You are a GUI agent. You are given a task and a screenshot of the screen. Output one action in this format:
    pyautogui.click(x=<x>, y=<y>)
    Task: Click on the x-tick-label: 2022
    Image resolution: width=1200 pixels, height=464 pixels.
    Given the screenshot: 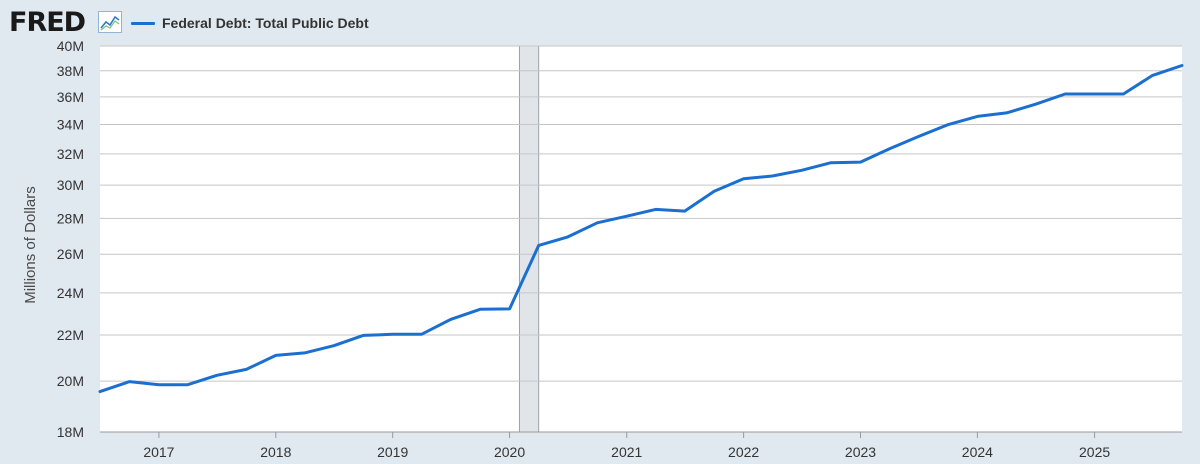 What is the action you would take?
    pyautogui.click(x=743, y=452)
    